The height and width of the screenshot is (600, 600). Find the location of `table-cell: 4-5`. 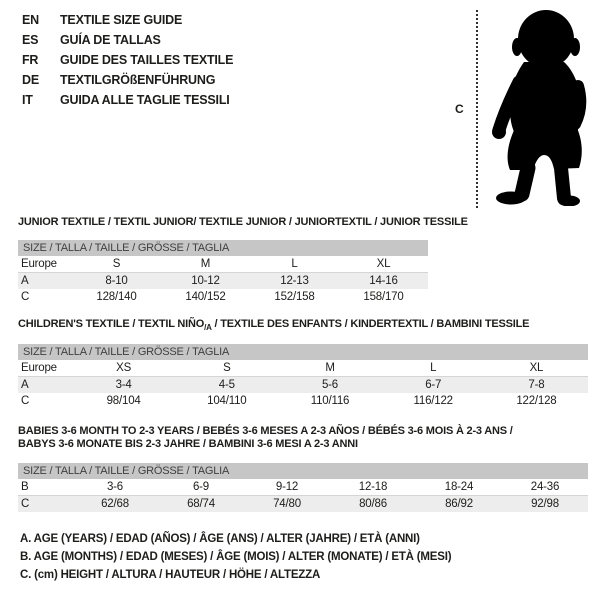

table-cell: 4-5 is located at coordinates (226, 385).